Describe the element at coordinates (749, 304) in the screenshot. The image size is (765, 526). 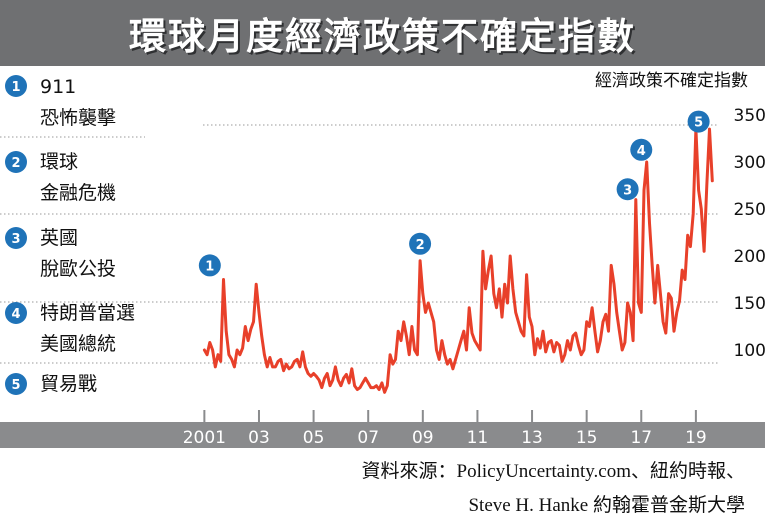
I see `y-tick-label: 150` at that location.